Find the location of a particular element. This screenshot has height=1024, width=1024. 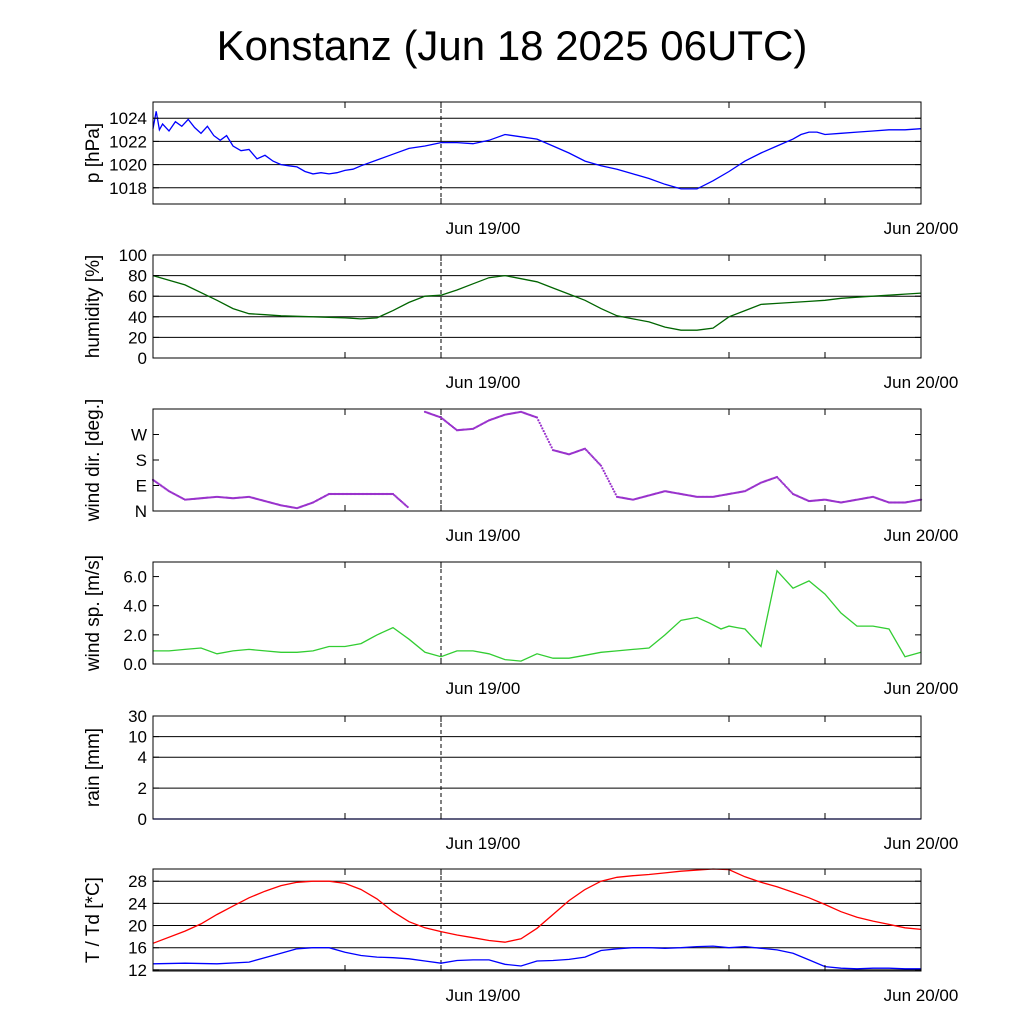

humidity-ytick-label: 0 is located at coordinates (142, 358).